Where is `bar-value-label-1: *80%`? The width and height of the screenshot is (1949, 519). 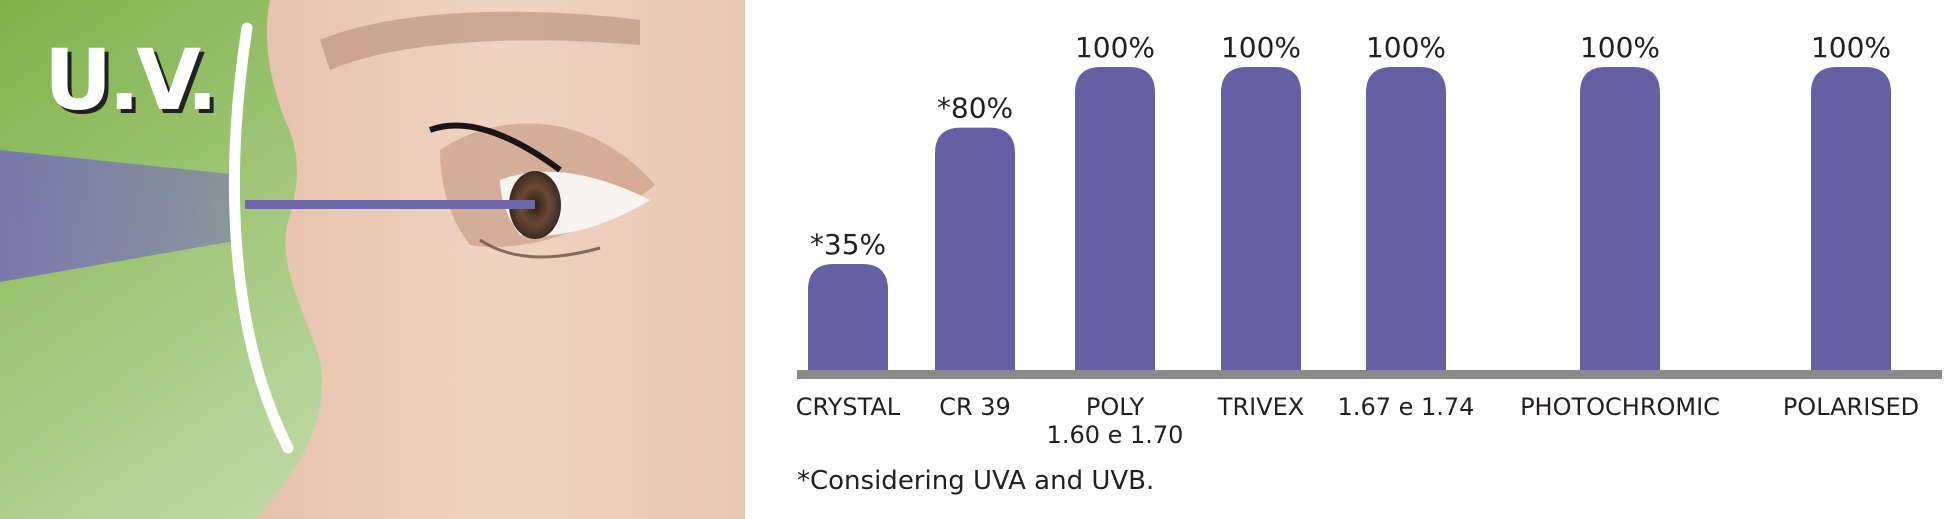
bar-value-label-1: *80% is located at coordinates (975, 108).